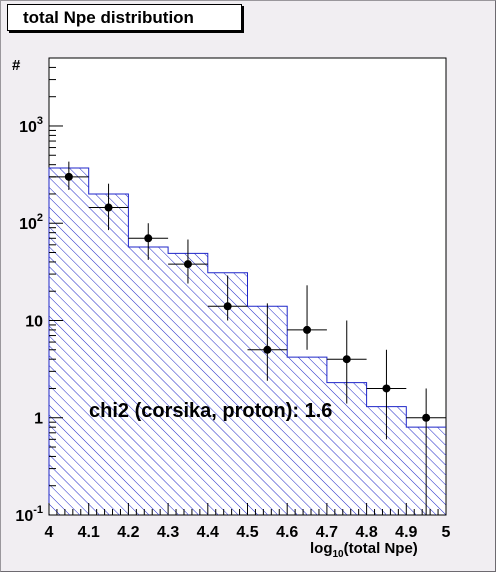 The height and width of the screenshot is (572, 496). What do you see at coordinates (128, 532) in the screenshot?
I see `x-tick-label: 4.2` at bounding box center [128, 532].